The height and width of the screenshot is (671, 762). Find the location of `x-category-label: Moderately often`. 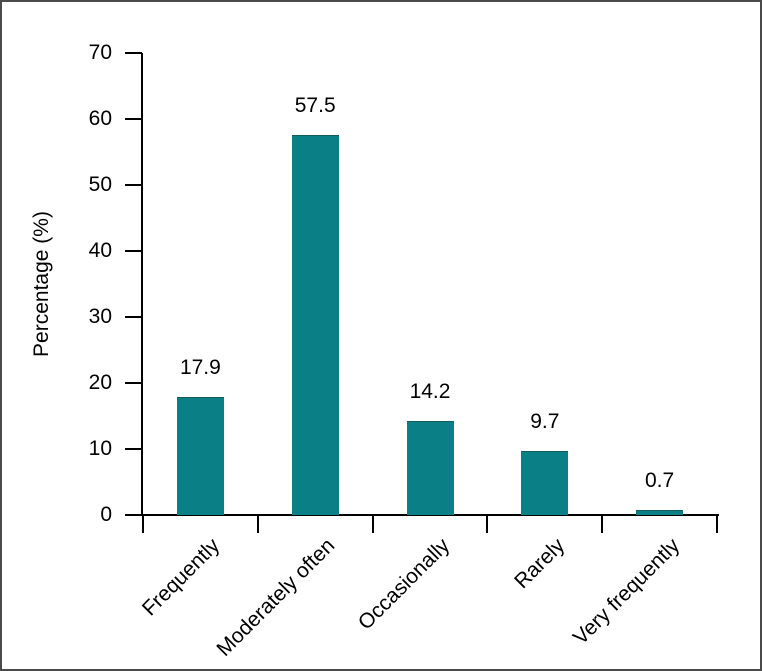

x-category-label: Moderately often is located at coordinates (276, 597).